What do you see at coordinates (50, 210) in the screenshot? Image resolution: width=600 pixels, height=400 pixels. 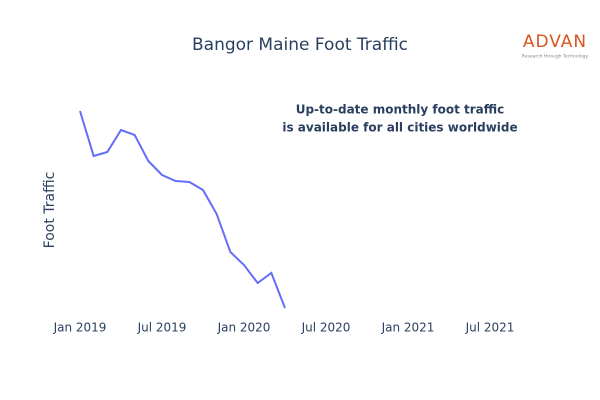 I see `y-axis-label: Foot Traffic` at bounding box center [50, 210].